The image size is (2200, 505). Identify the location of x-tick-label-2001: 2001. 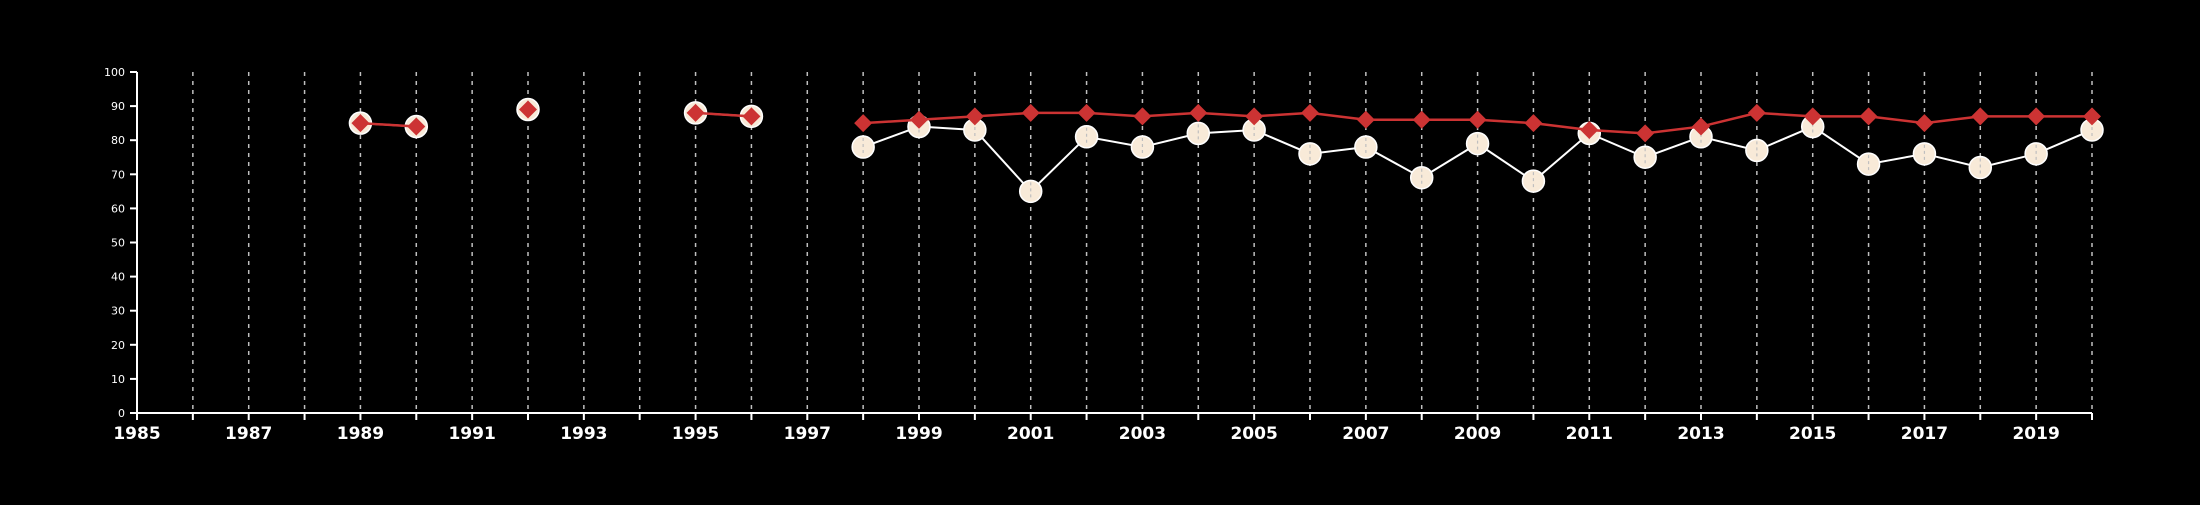
(1030, 434).